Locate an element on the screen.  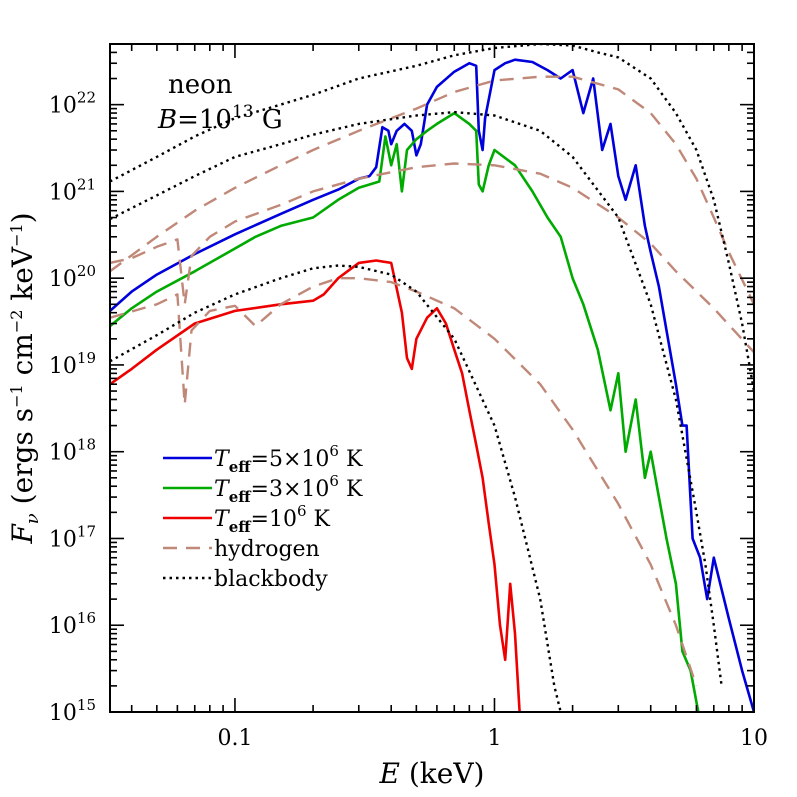
x-axis-label-symbol: E is located at coordinates (389, 773).